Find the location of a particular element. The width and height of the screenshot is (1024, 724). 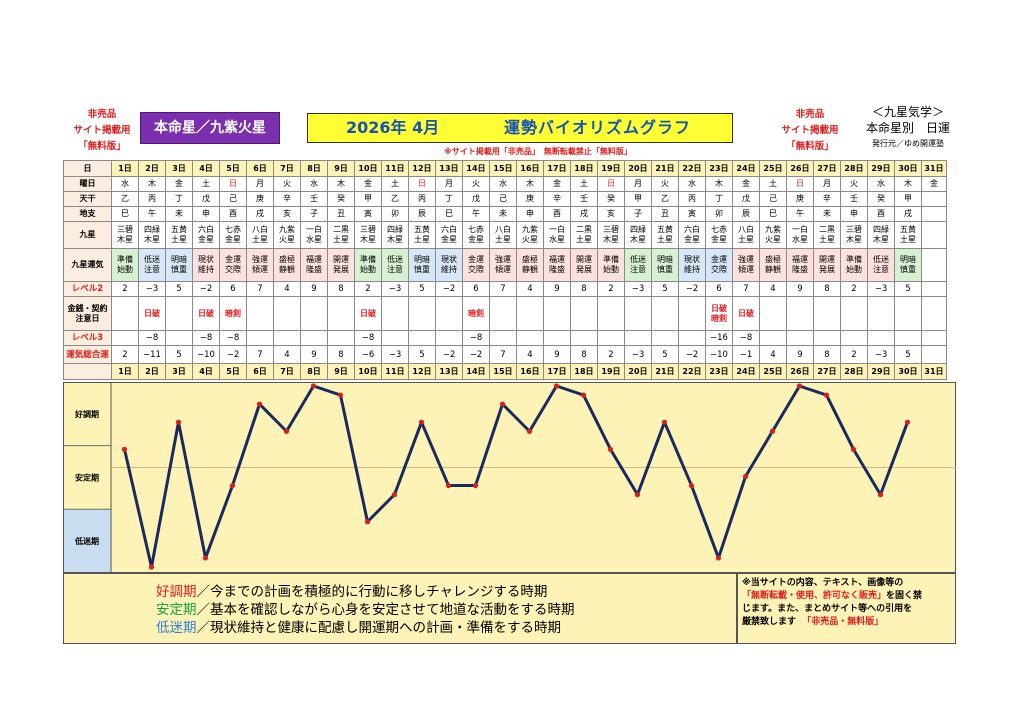

shi-cell: 午 is located at coordinates (476, 214).